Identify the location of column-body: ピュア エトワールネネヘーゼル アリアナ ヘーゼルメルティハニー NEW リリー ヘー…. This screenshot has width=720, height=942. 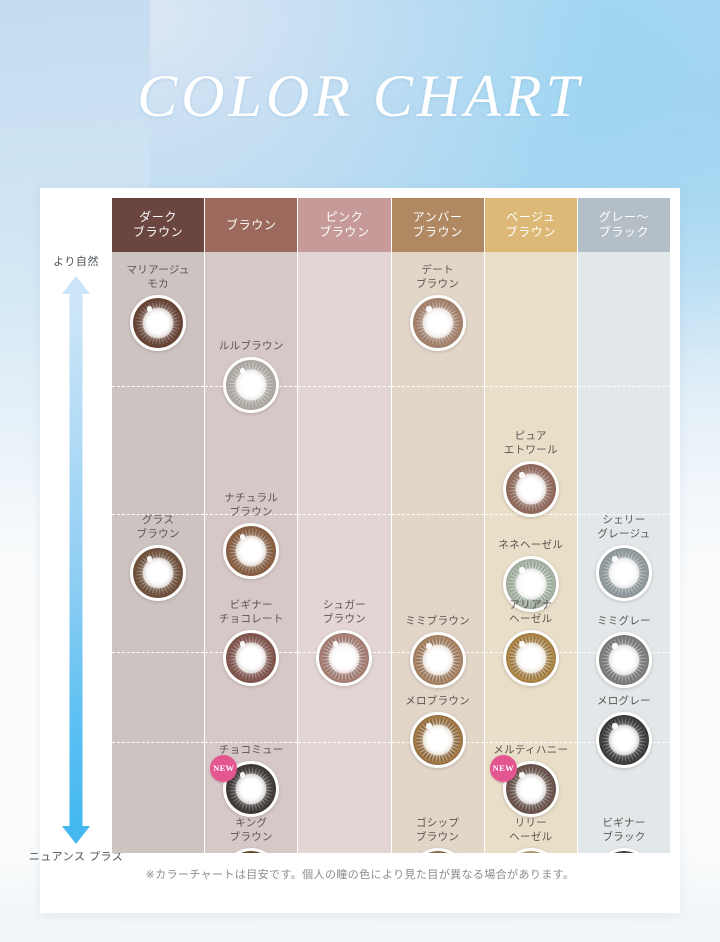
(530, 552).